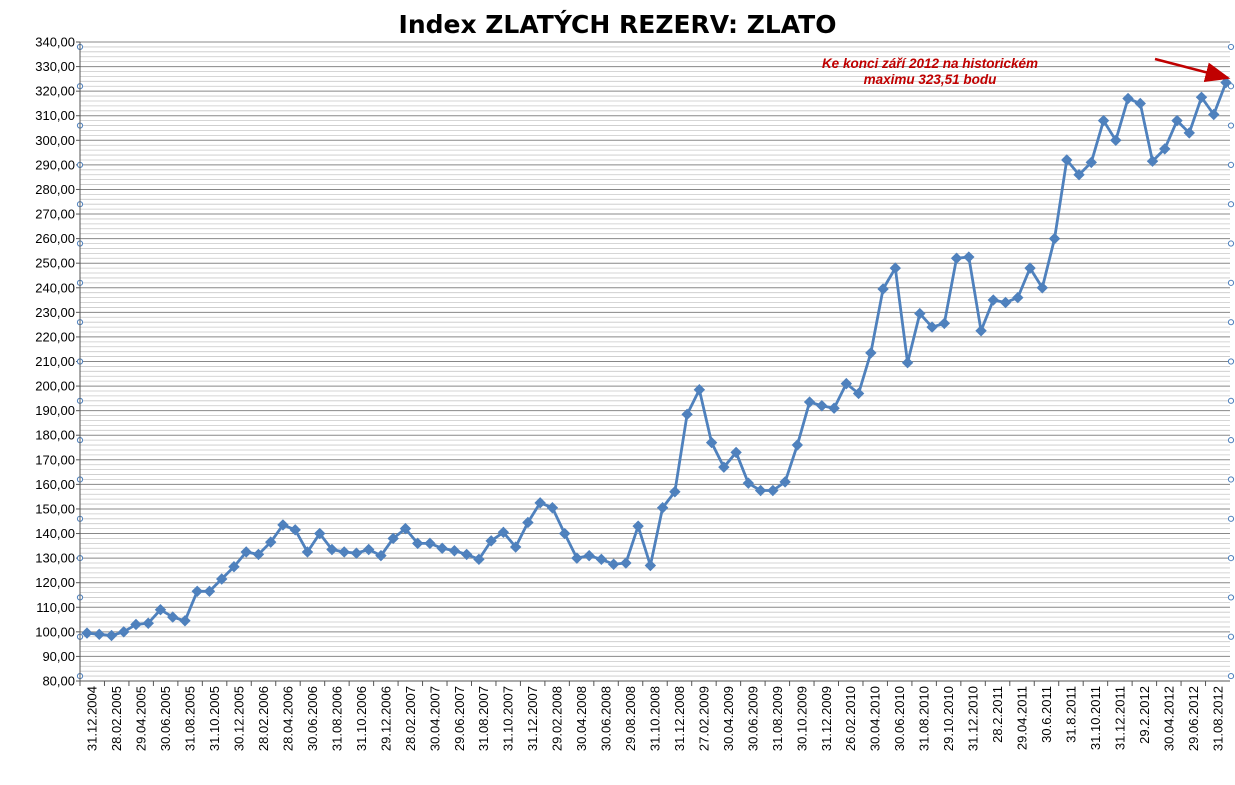 This screenshot has width=1235, height=785. I want to click on y-tick-label: 260,00, so click(55, 238).